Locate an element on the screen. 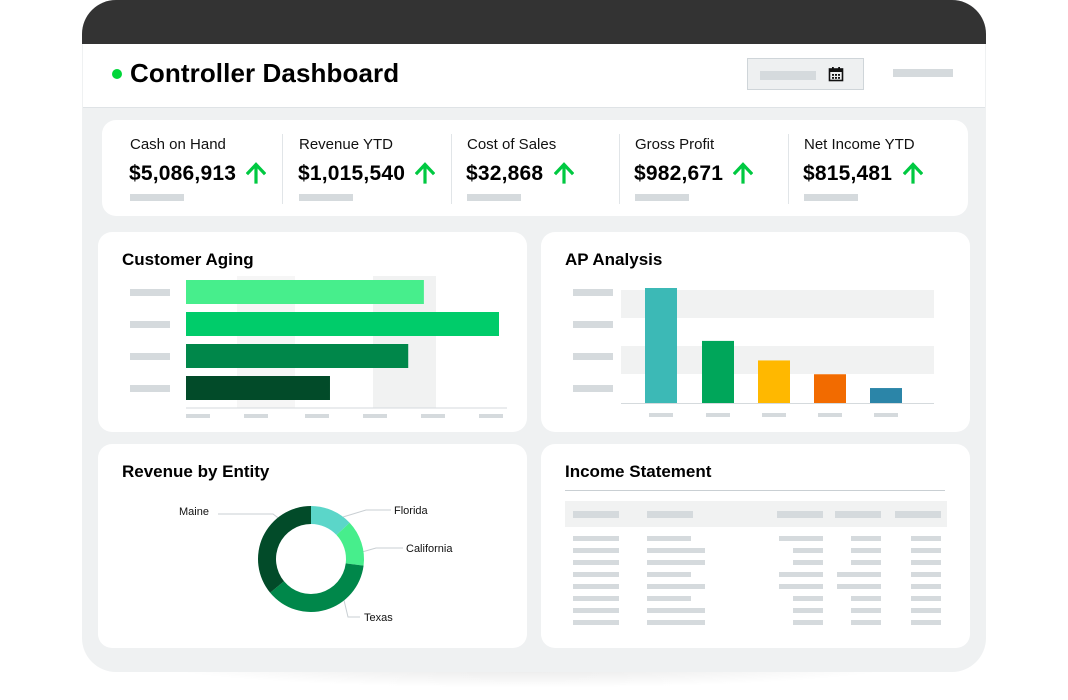 The image size is (1068, 700). leader-line-maine is located at coordinates (250, 517).